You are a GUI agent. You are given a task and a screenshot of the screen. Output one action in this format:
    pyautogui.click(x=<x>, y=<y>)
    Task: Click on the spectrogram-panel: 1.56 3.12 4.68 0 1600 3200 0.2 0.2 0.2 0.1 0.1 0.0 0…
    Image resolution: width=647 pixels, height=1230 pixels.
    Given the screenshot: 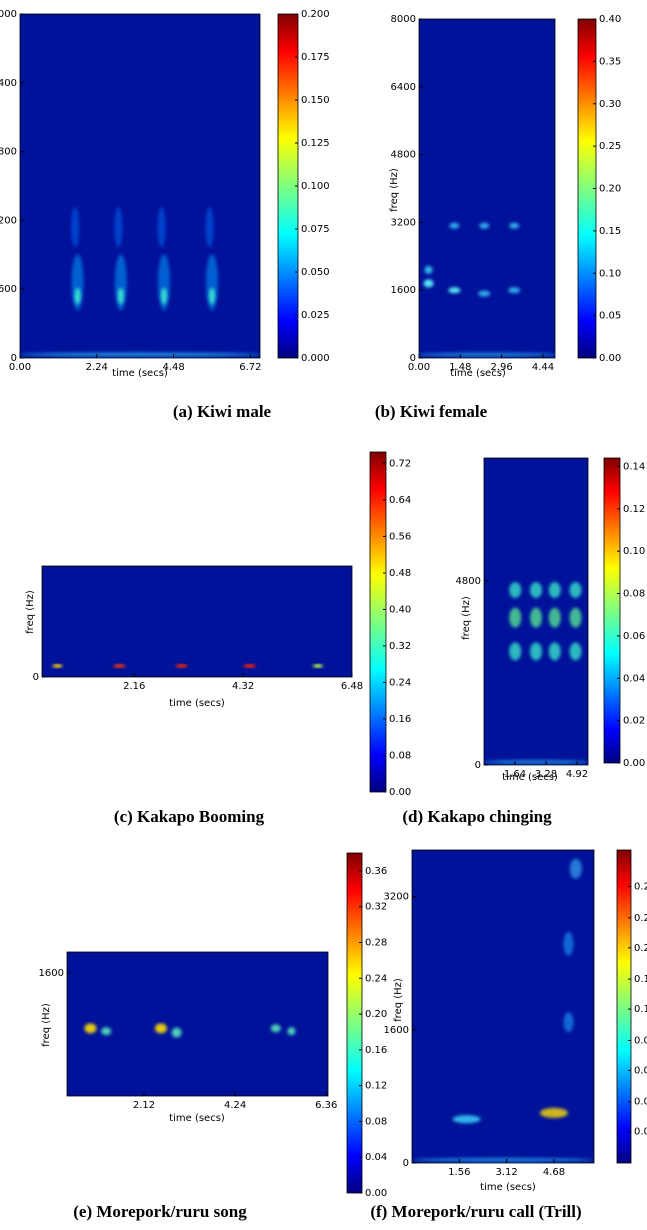 What is the action you would take?
    pyautogui.click(x=508, y=1035)
    